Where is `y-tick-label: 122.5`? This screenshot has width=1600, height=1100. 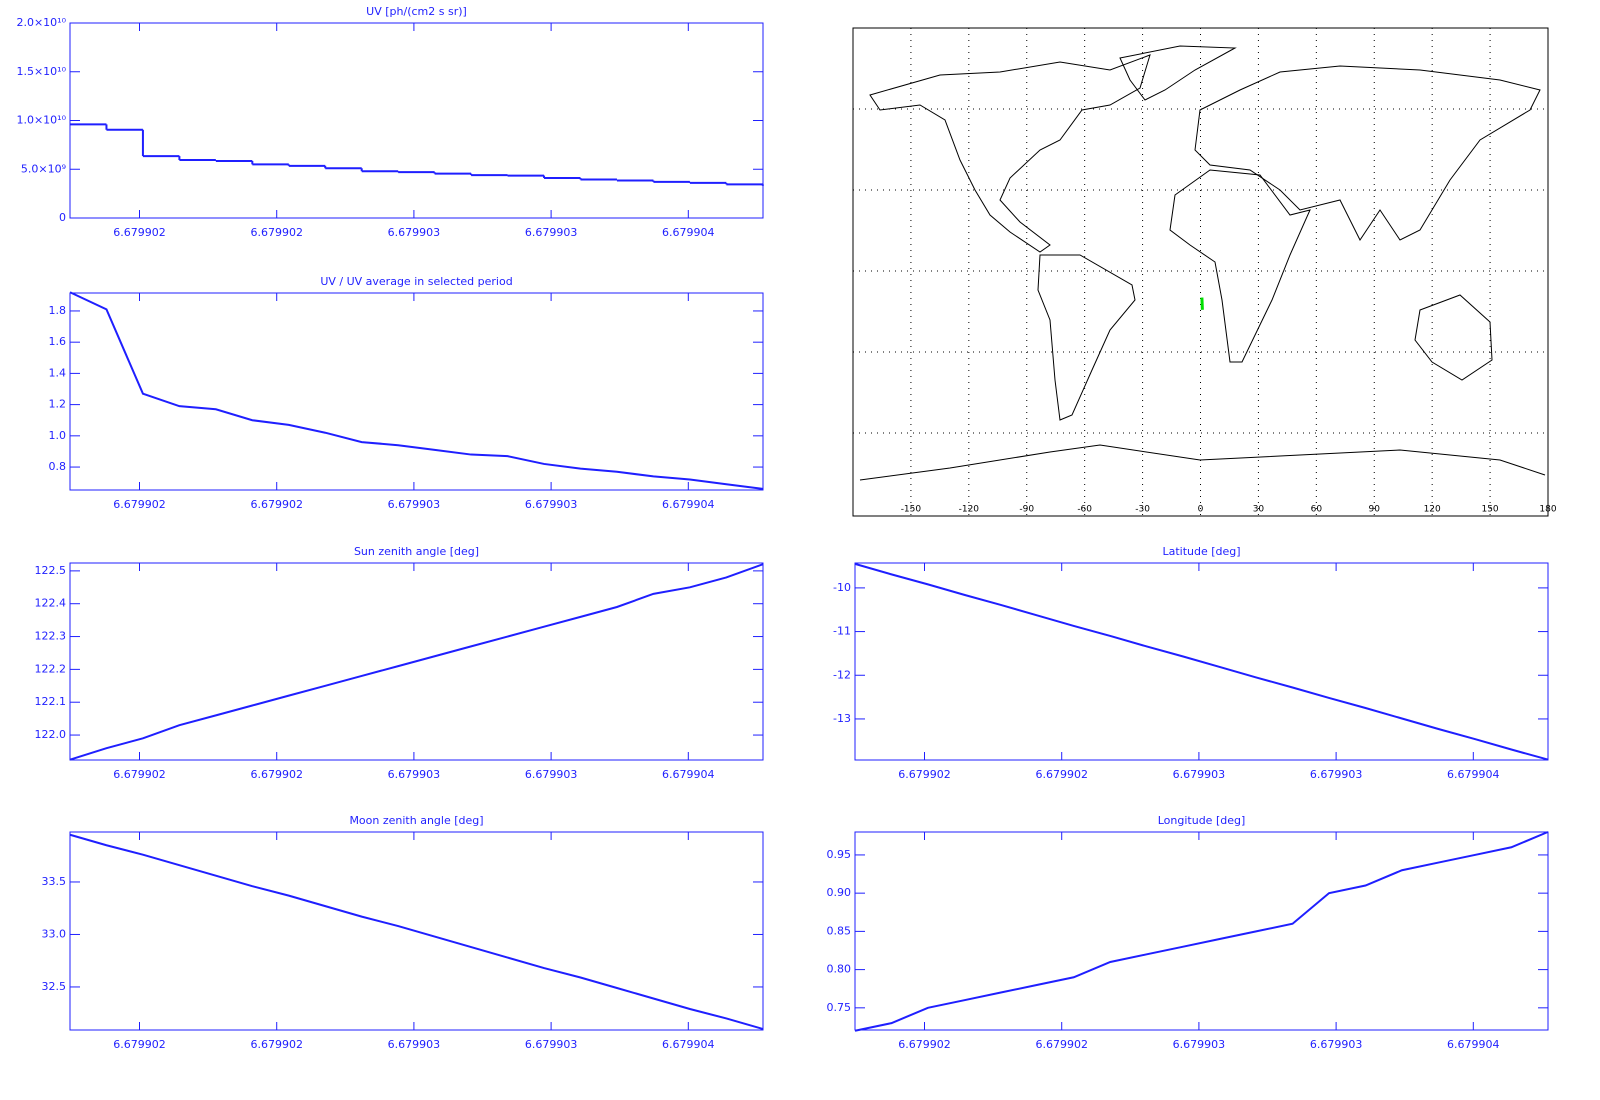
y-tick-label: 122.5 is located at coordinates (51, 570).